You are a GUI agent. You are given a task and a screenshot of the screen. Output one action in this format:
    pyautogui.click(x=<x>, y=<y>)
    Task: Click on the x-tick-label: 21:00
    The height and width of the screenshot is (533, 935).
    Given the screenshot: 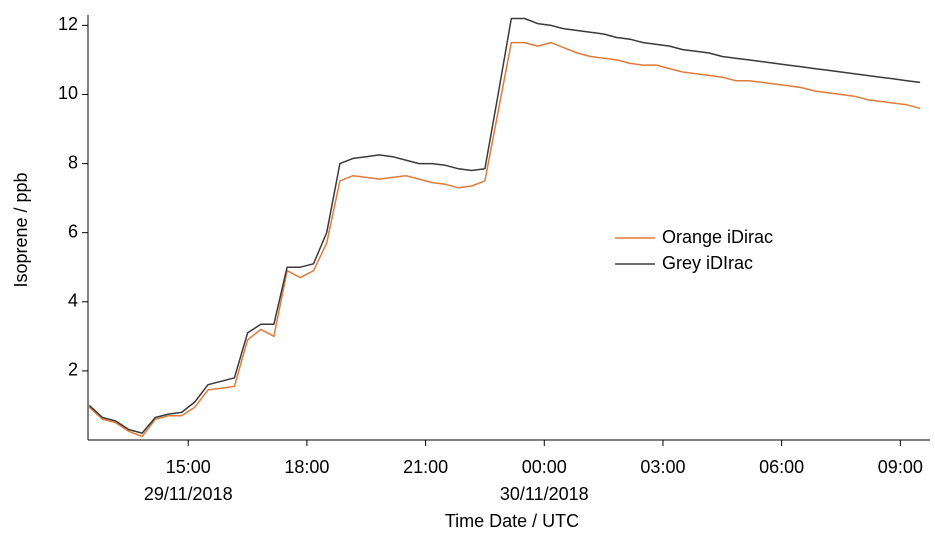 What is the action you would take?
    pyautogui.click(x=425, y=467)
    